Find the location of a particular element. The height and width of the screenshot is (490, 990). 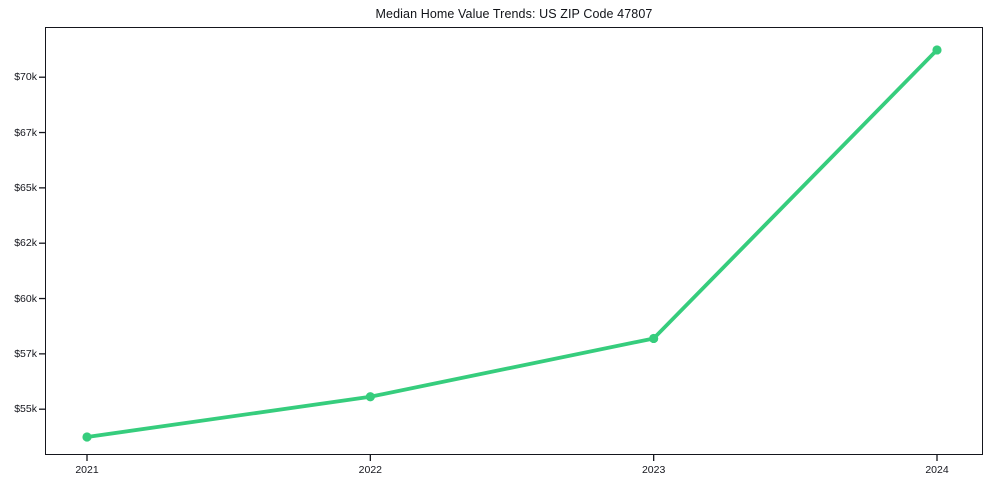

y-tick-label: $60k is located at coordinates (25, 298).